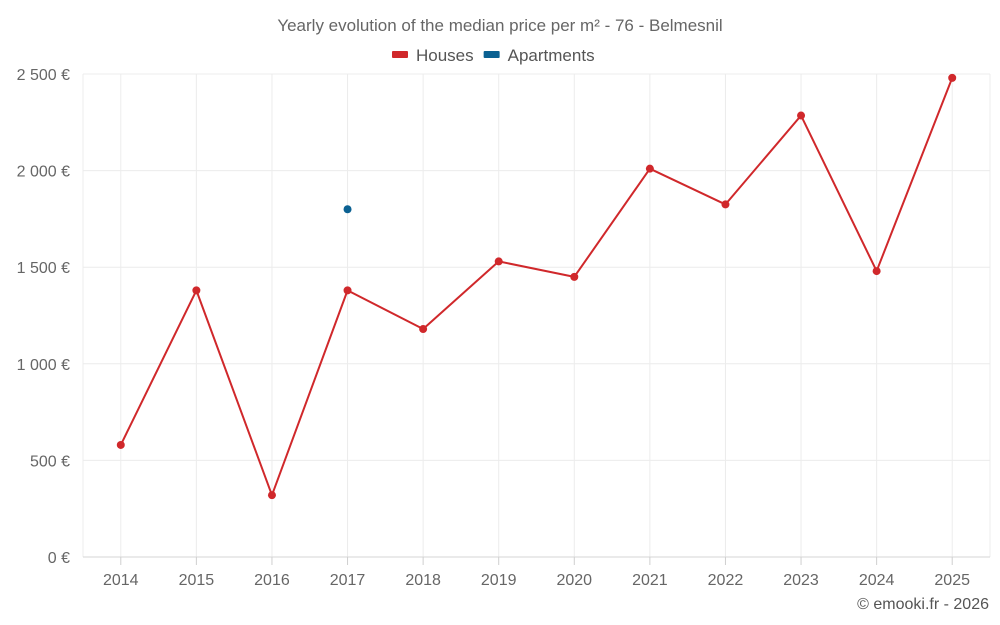 The height and width of the screenshot is (625, 1000). What do you see at coordinates (877, 580) in the screenshot?
I see `x-tick-label: 2024` at bounding box center [877, 580].